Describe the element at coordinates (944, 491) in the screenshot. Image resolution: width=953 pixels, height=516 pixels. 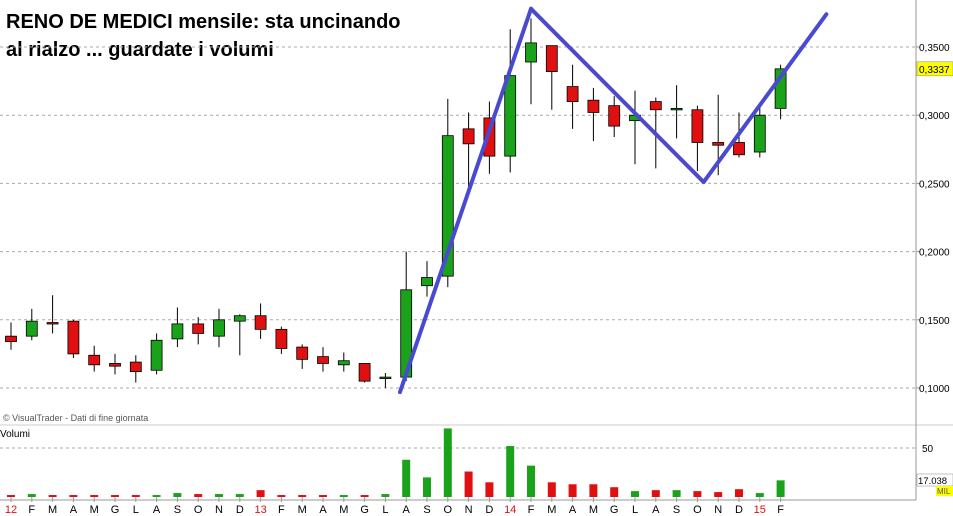
I see `volume-unit-box` at that location.